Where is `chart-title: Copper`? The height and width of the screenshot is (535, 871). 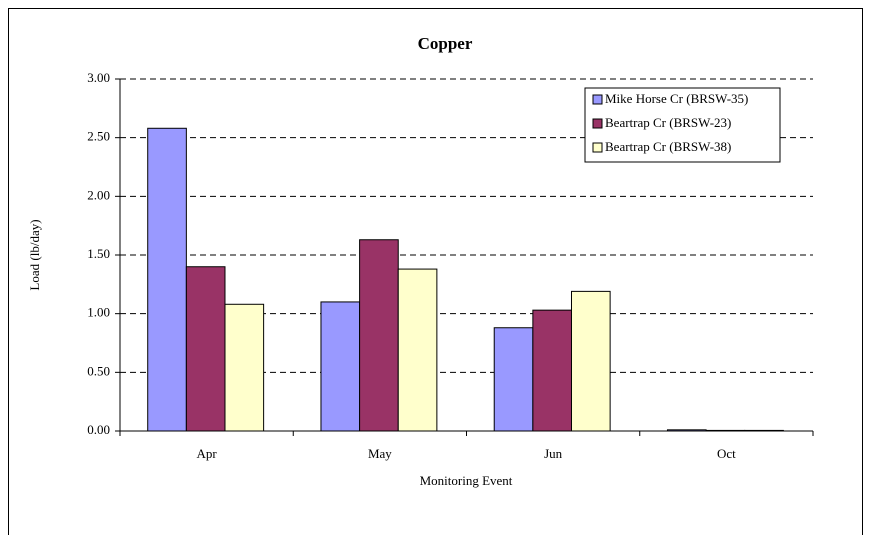 chart-title: Copper is located at coordinates (445, 43).